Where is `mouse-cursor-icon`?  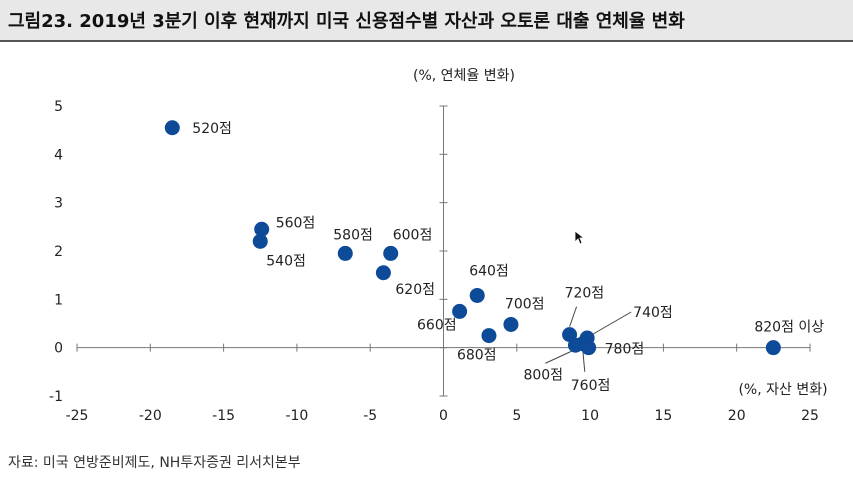
mouse-cursor-icon is located at coordinates (580, 237).